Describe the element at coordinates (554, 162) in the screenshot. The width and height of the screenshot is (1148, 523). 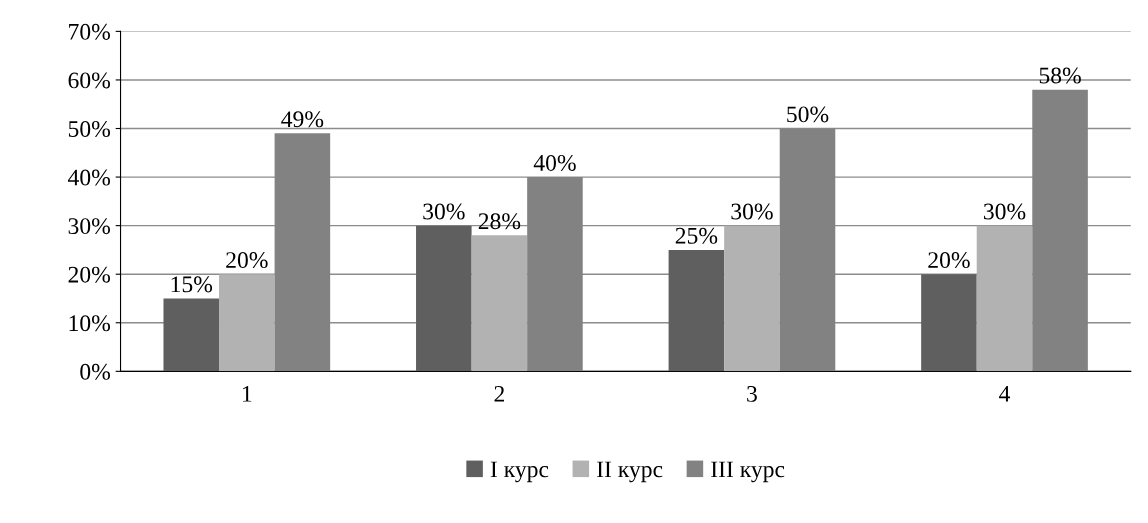
I see `data-label: 40%` at that location.